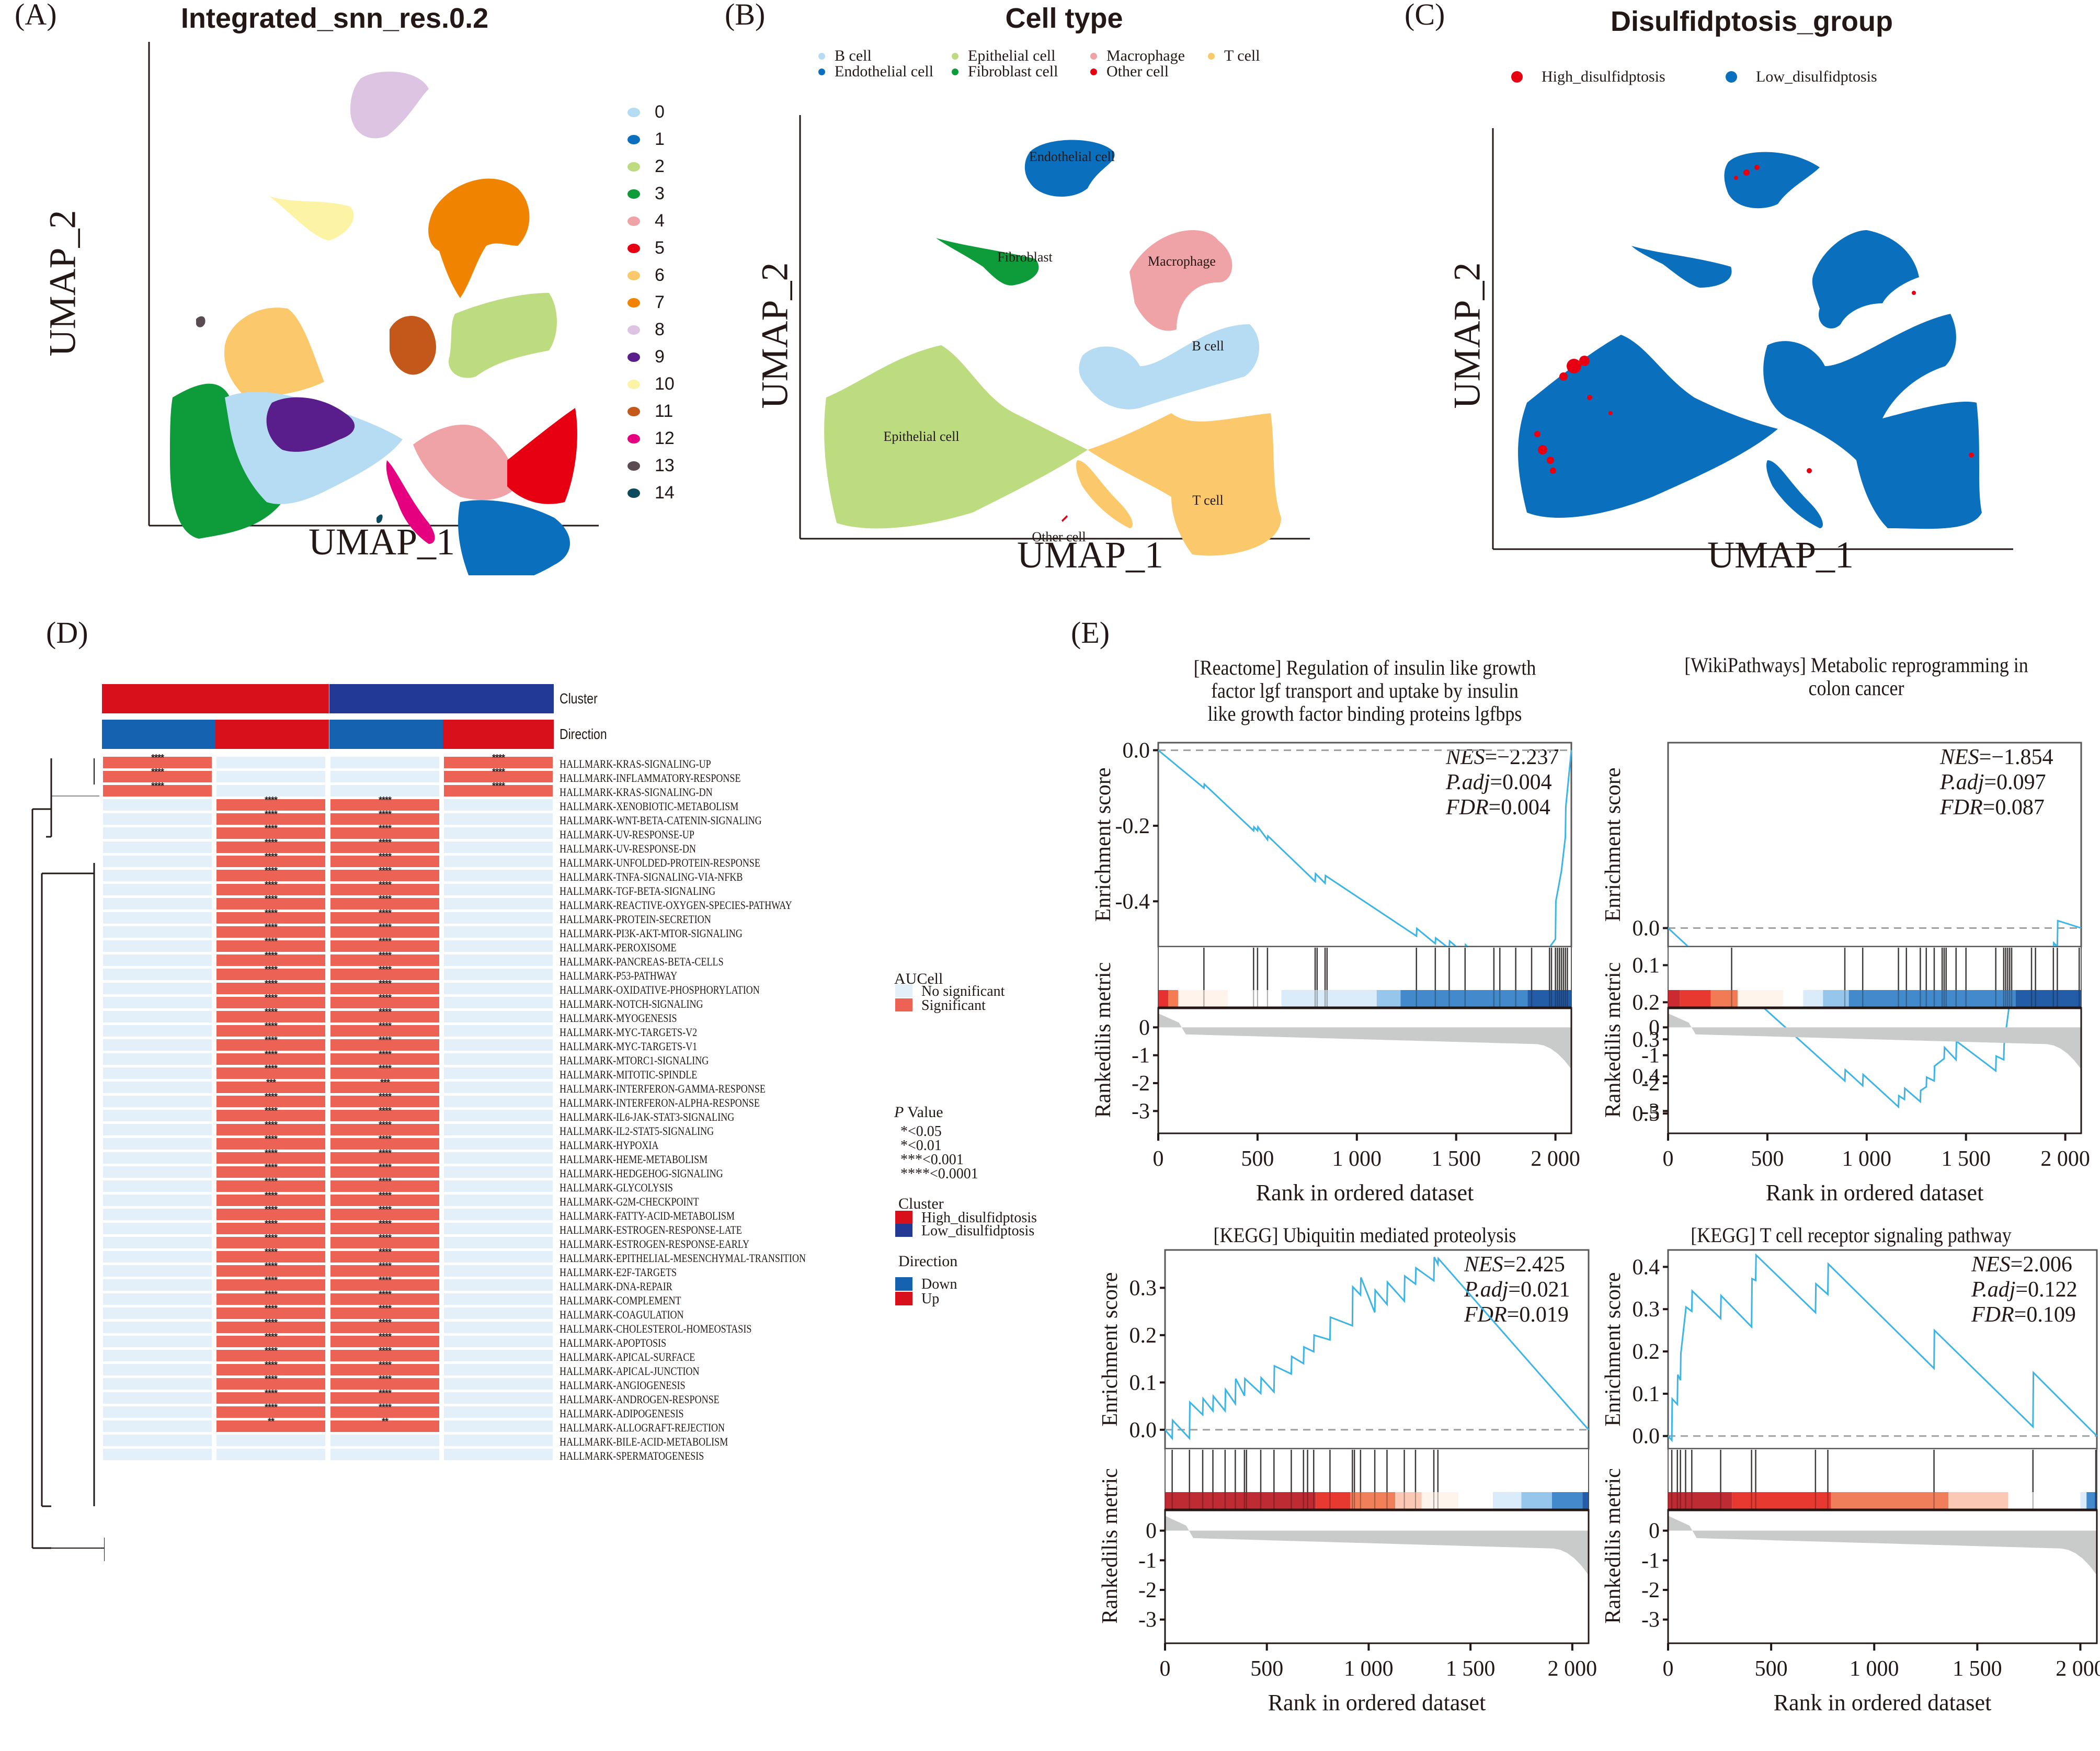 The width and height of the screenshot is (2100, 1751). I want to click on pathway-label: HALLMARK-IL6-JAK-STAT3-SIGNALING, so click(647, 1116).